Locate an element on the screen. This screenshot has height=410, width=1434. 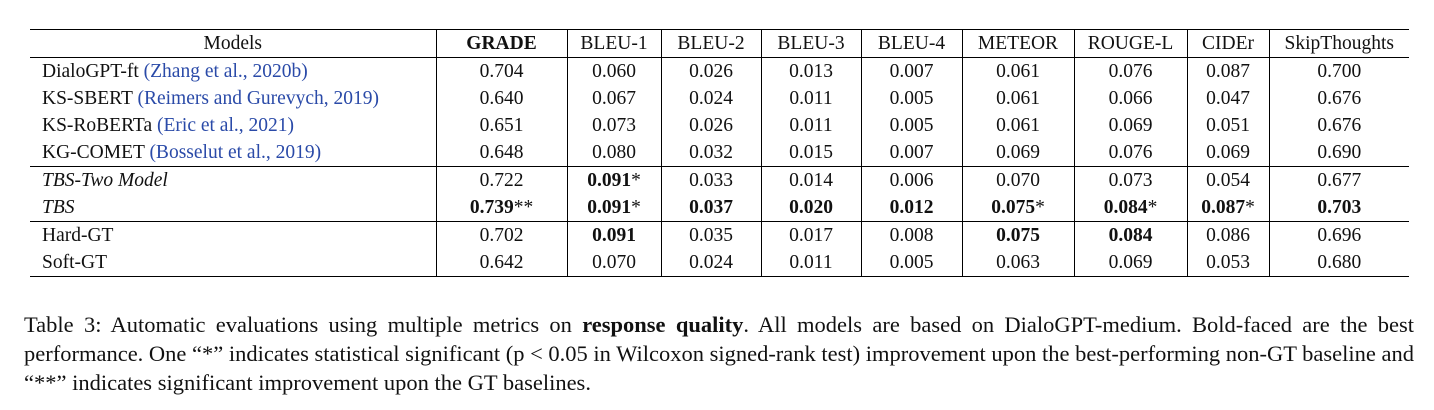
metric-cell: 0.696 is located at coordinates (1339, 235).